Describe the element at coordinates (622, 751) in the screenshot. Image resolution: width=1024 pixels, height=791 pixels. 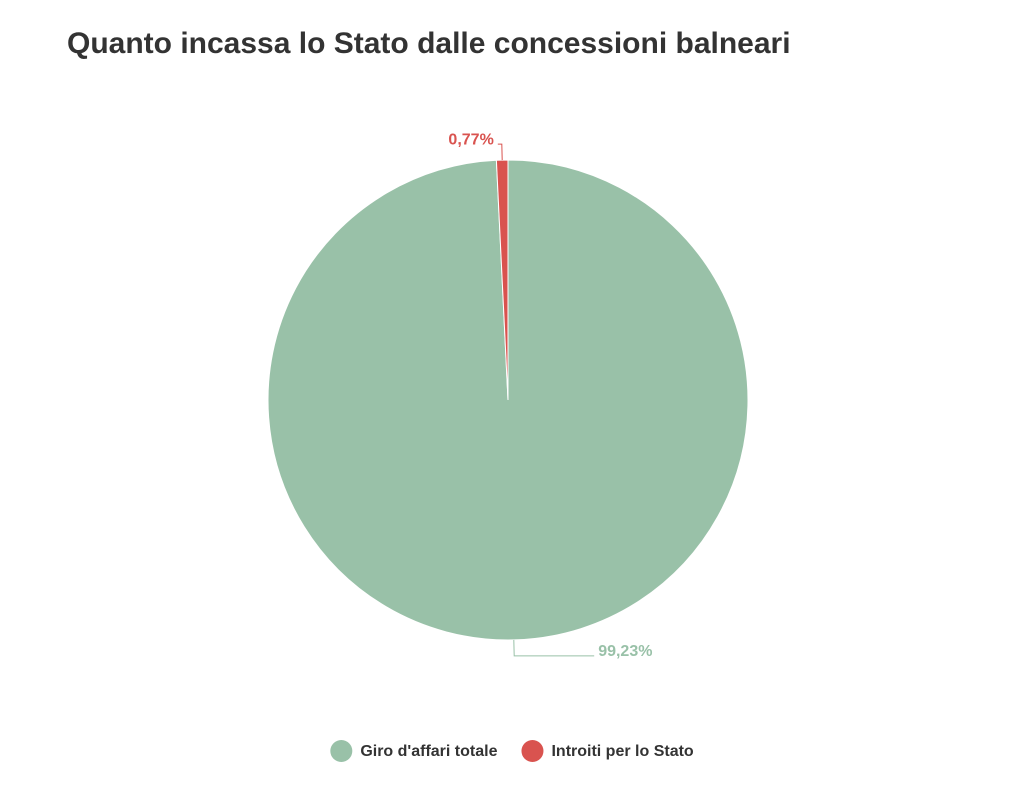
I see `legend-label: Introiti per lo Stato` at that location.